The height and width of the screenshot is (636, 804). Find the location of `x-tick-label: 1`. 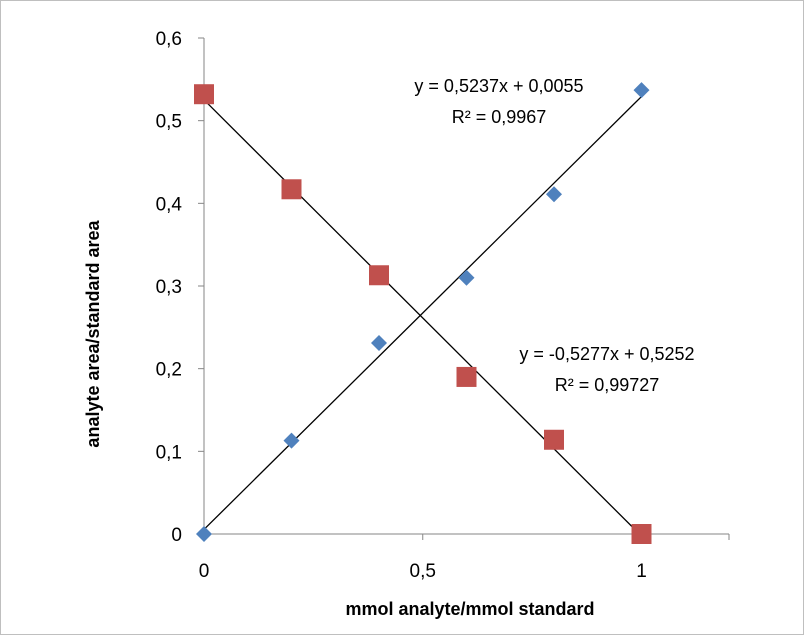

x-tick-label: 1 is located at coordinates (641, 571).